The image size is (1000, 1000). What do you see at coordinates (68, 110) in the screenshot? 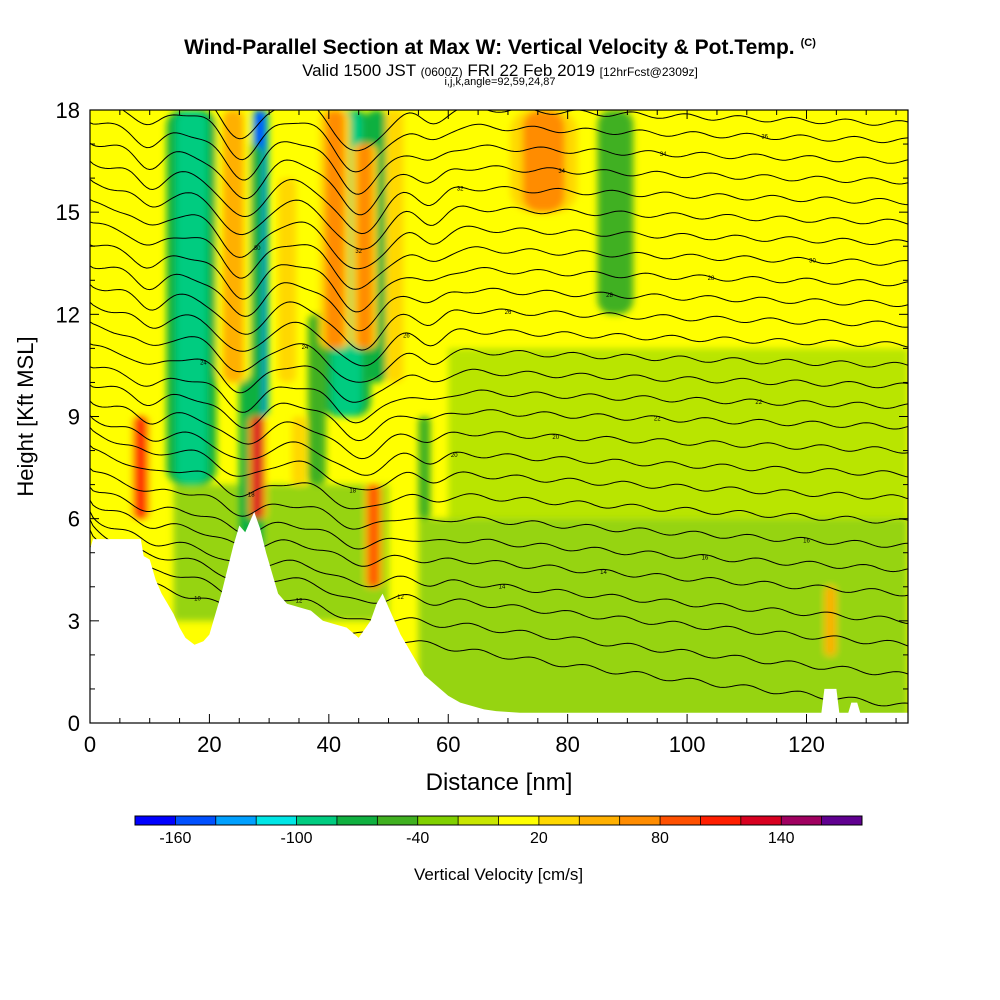
I see `y-tick-label: 18` at bounding box center [68, 110].